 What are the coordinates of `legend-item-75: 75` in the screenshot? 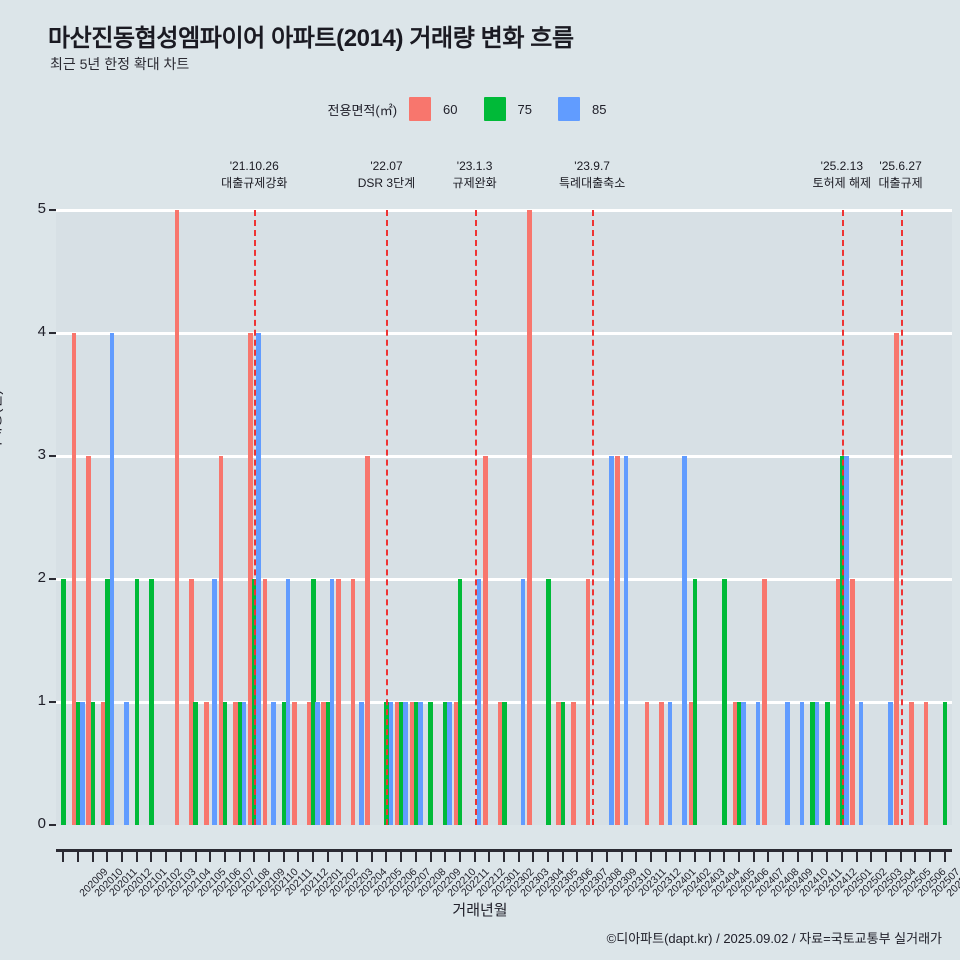 It's located at (518, 109).